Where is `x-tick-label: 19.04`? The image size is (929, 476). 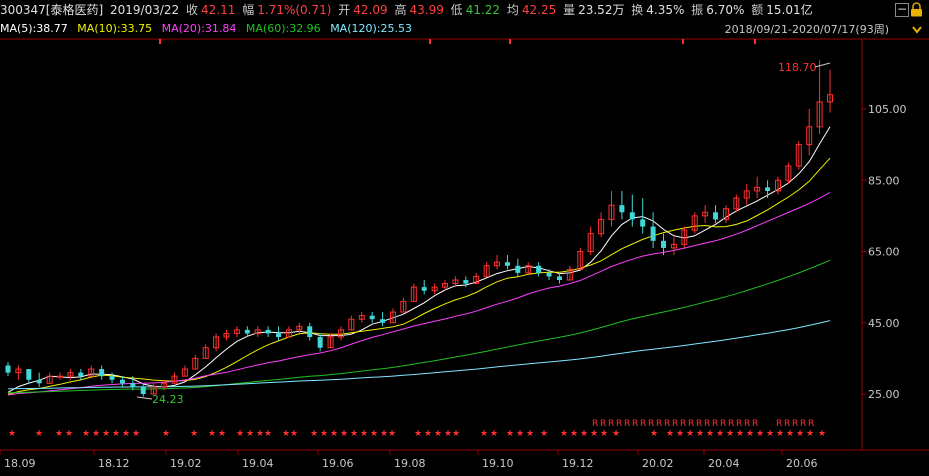
x-tick-label: 19.04 is located at coordinates (258, 463).